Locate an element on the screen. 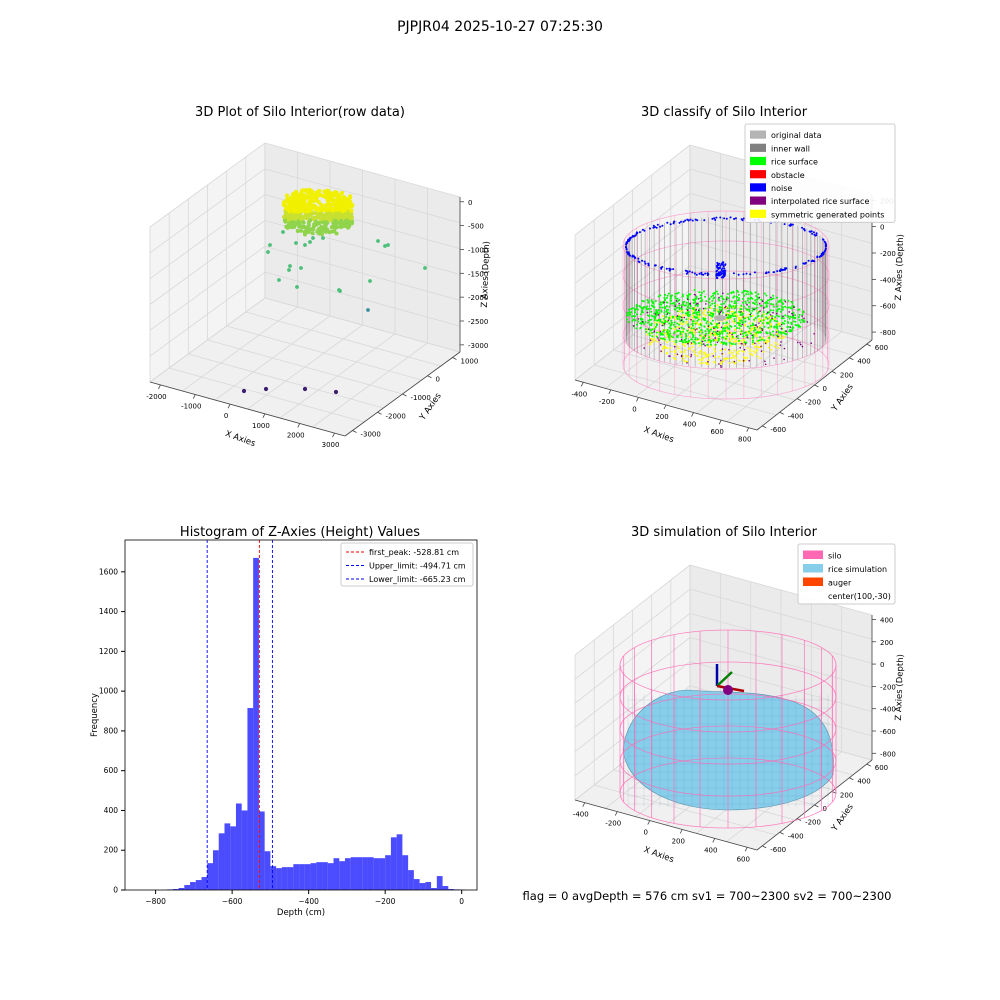 This screenshot has width=1000, height=1000. panel4-title: 3D simulation of Silo Interior is located at coordinates (724, 532).